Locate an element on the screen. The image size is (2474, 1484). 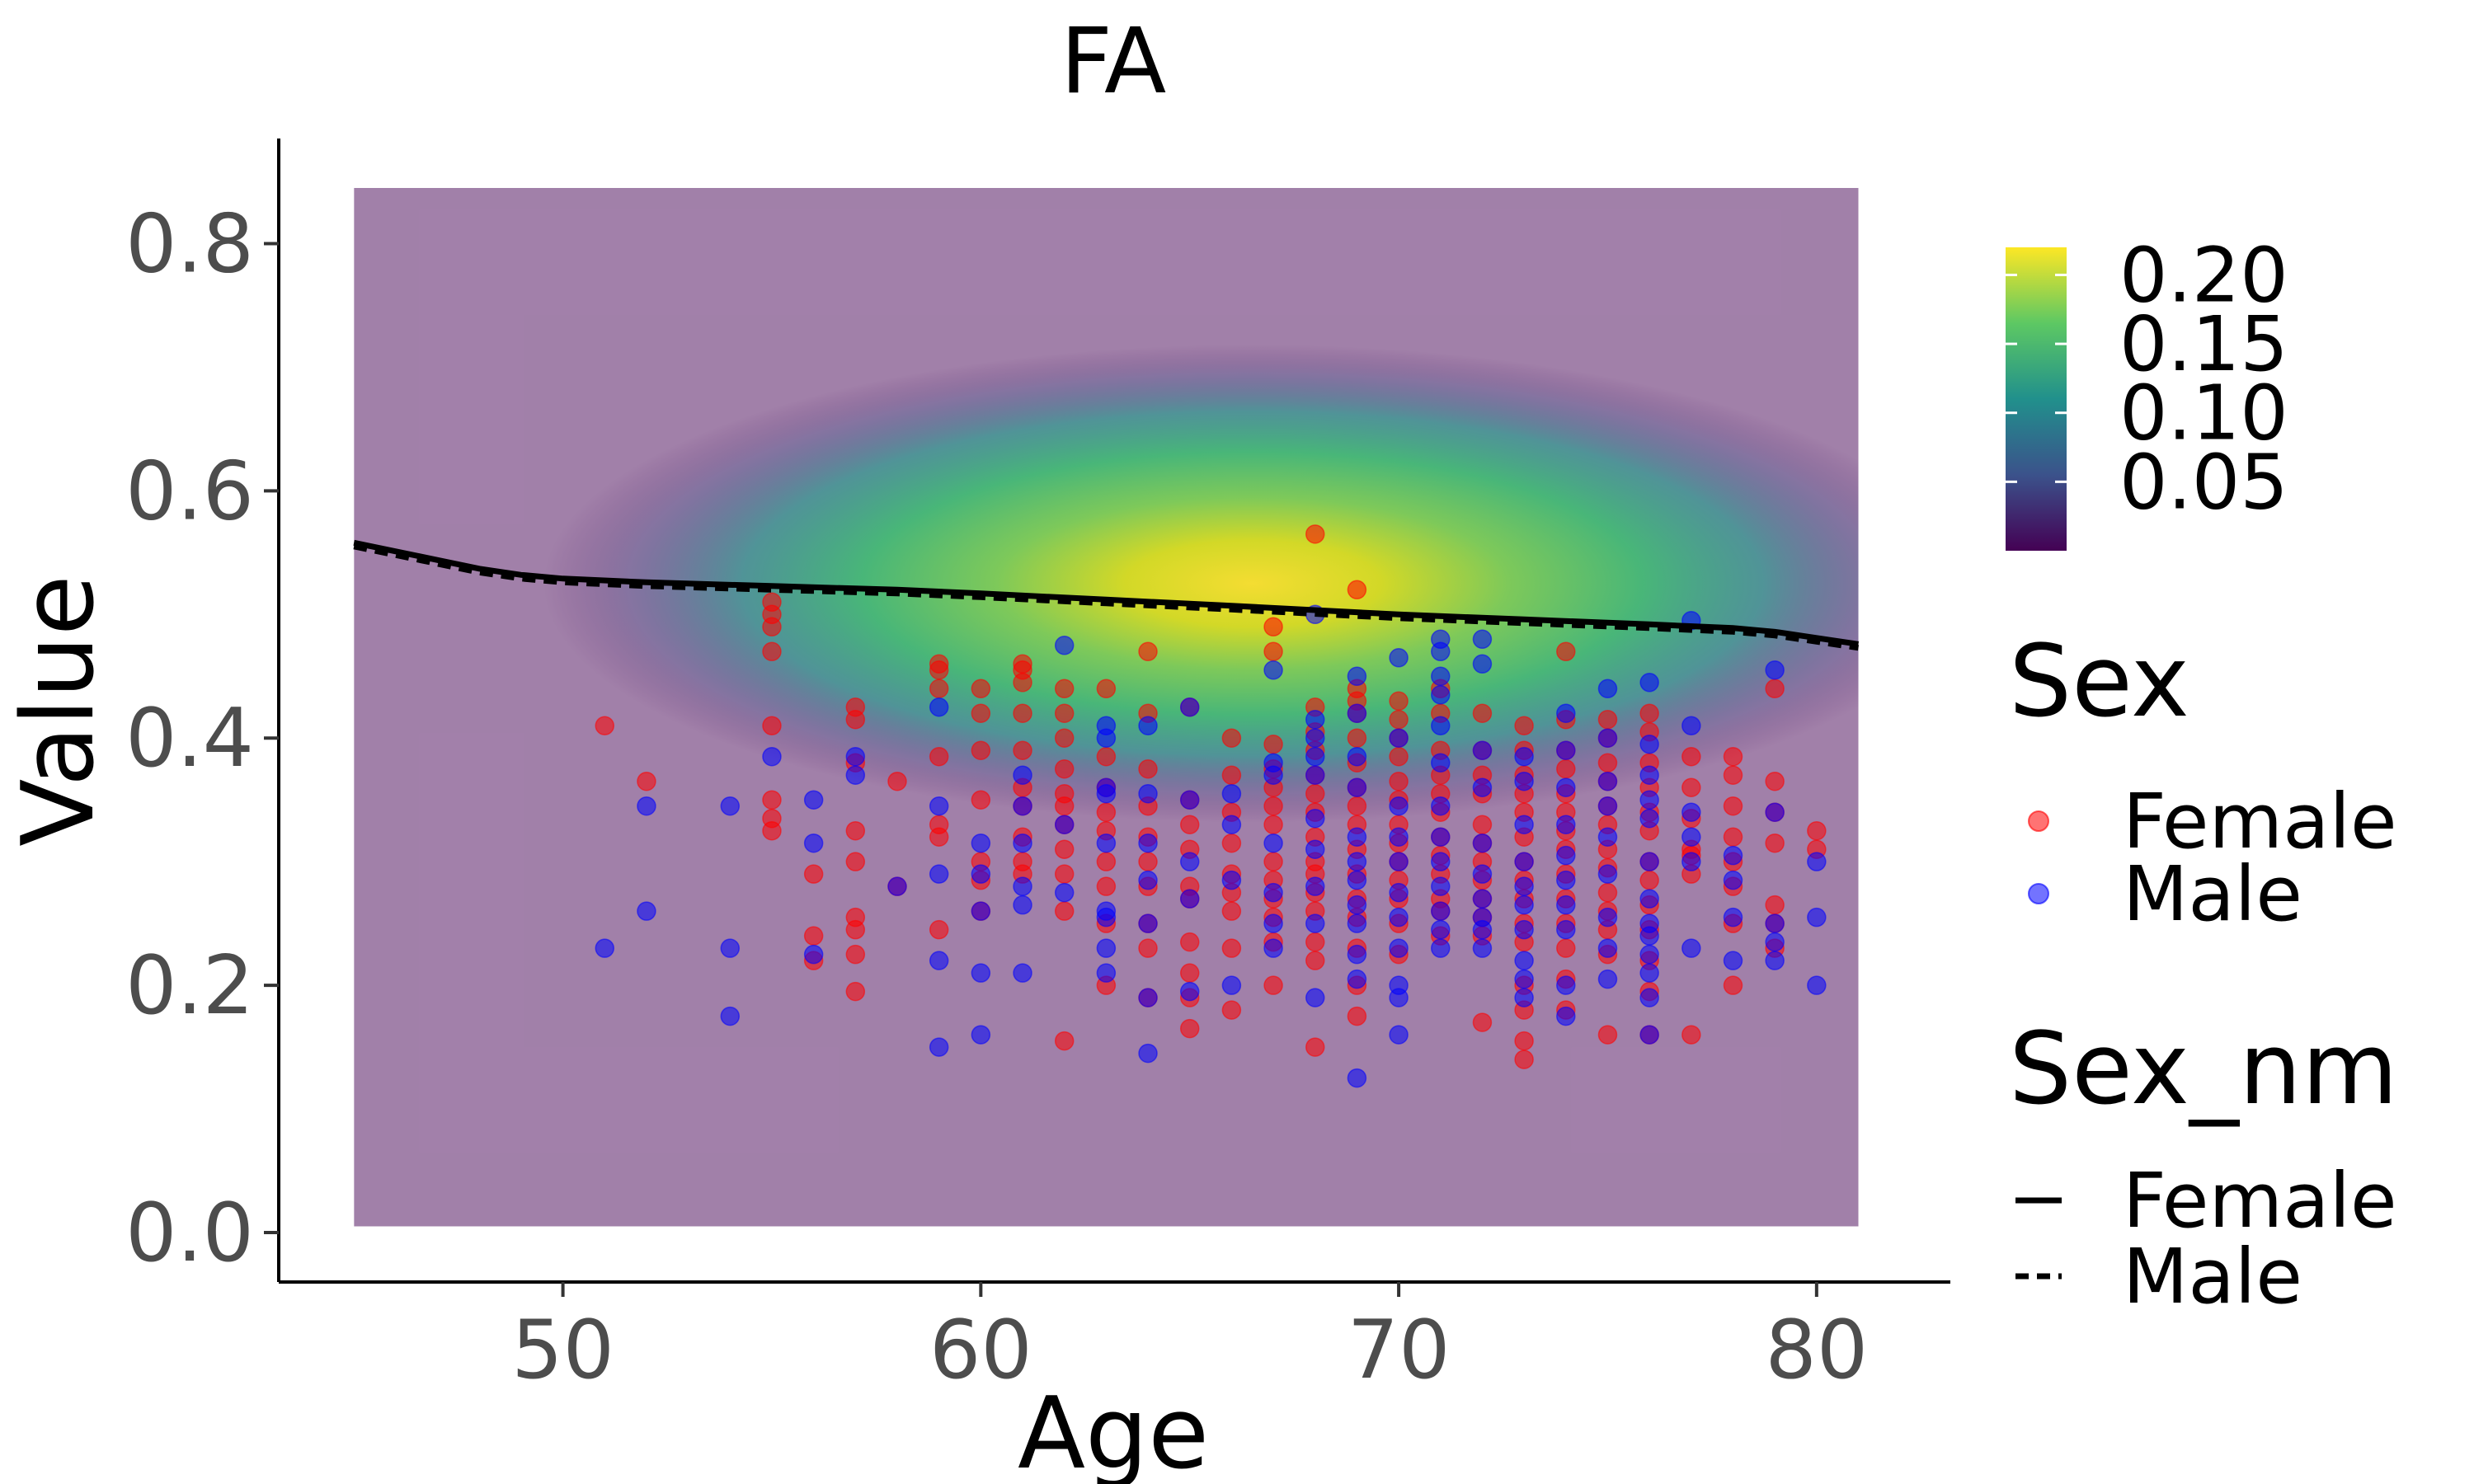
x-tick-label: 70 is located at coordinates (1399, 1350).